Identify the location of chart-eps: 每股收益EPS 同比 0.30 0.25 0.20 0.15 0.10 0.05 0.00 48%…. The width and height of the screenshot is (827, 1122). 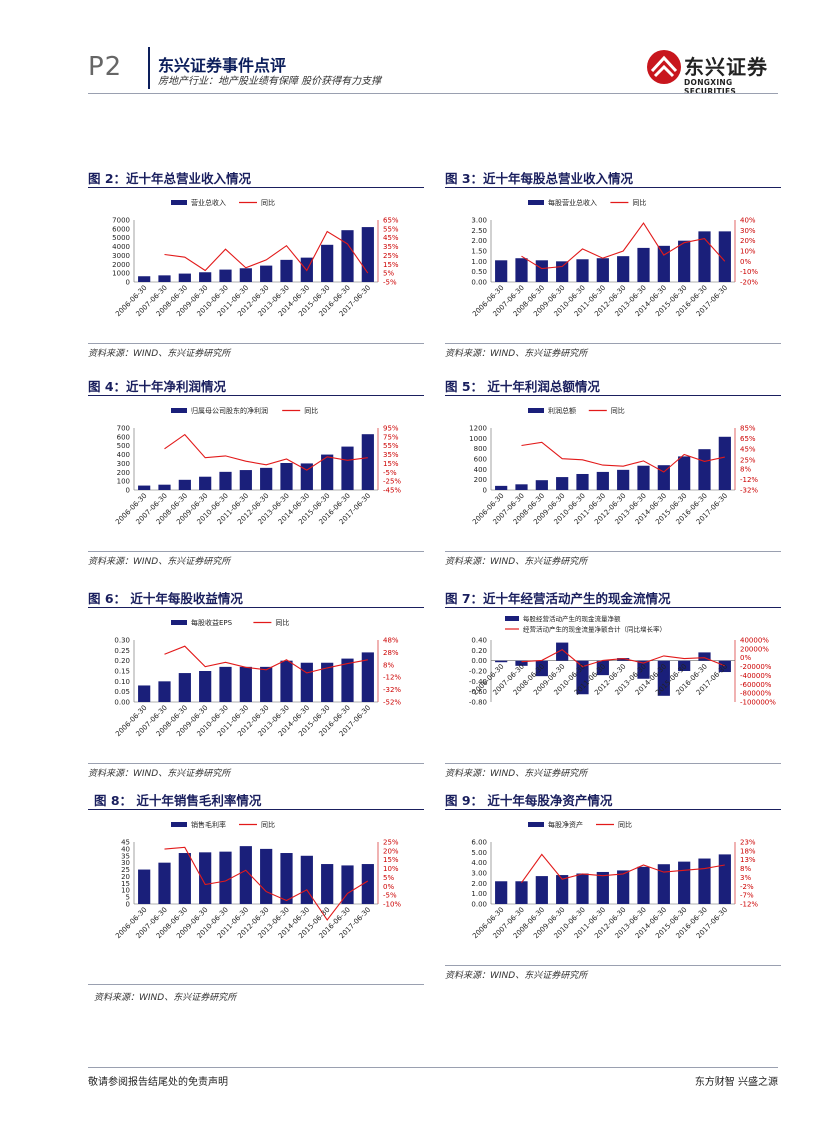
(257, 678).